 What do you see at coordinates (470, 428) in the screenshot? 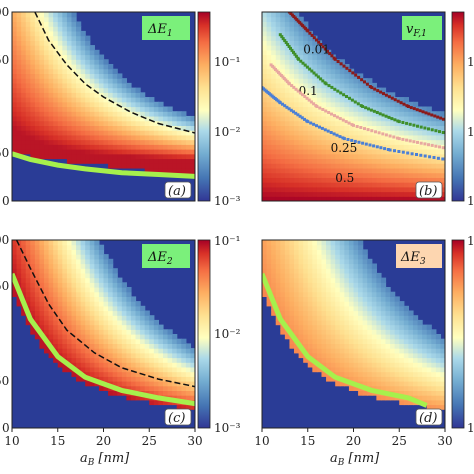
I see `panel-d-cbtick-1: 1` at bounding box center [470, 428].